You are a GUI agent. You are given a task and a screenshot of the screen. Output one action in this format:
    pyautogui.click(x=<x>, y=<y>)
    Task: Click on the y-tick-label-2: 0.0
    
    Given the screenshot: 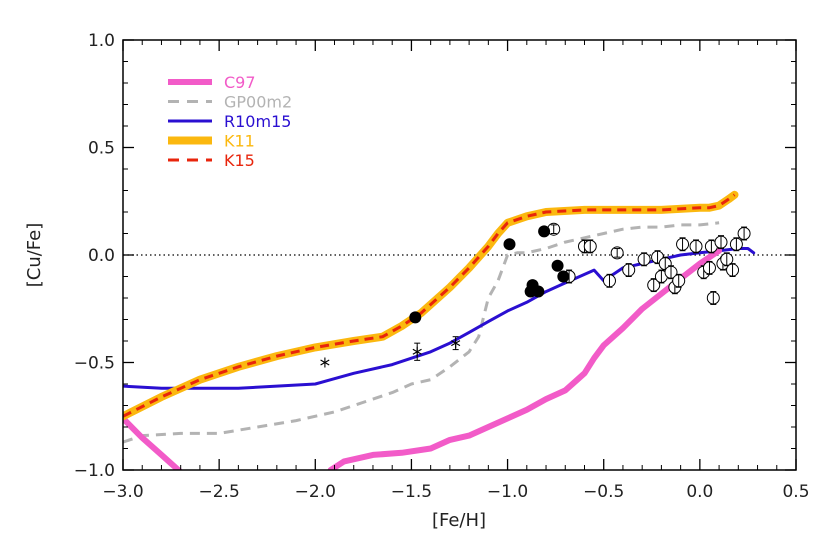 What is the action you would take?
    pyautogui.click(x=101, y=256)
    